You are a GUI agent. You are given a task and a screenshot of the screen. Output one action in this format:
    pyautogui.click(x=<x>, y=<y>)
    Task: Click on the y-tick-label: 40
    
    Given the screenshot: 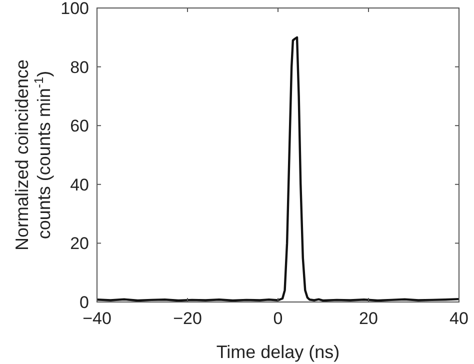 What is the action you would take?
    pyautogui.click(x=79, y=184)
    